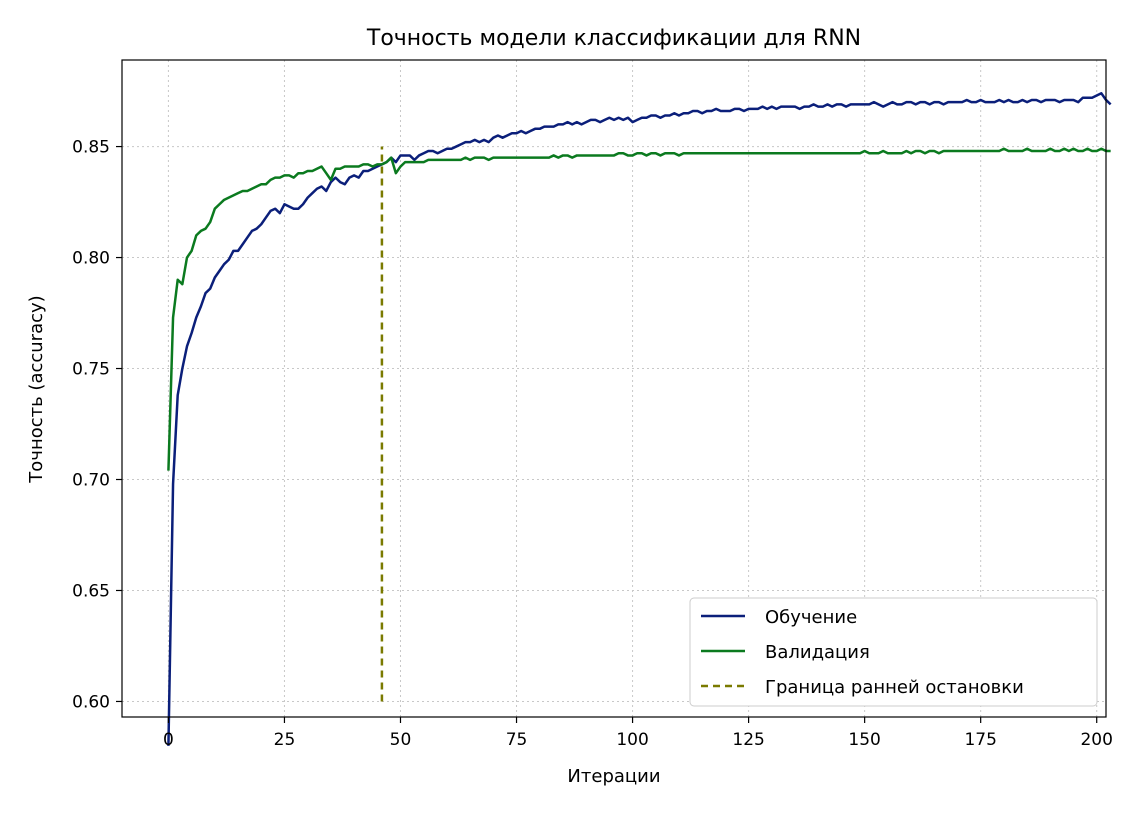 The width and height of the screenshot is (1138, 817). Describe the element at coordinates (817, 652) in the screenshot. I see `legend-label-validation: Валидация` at that location.